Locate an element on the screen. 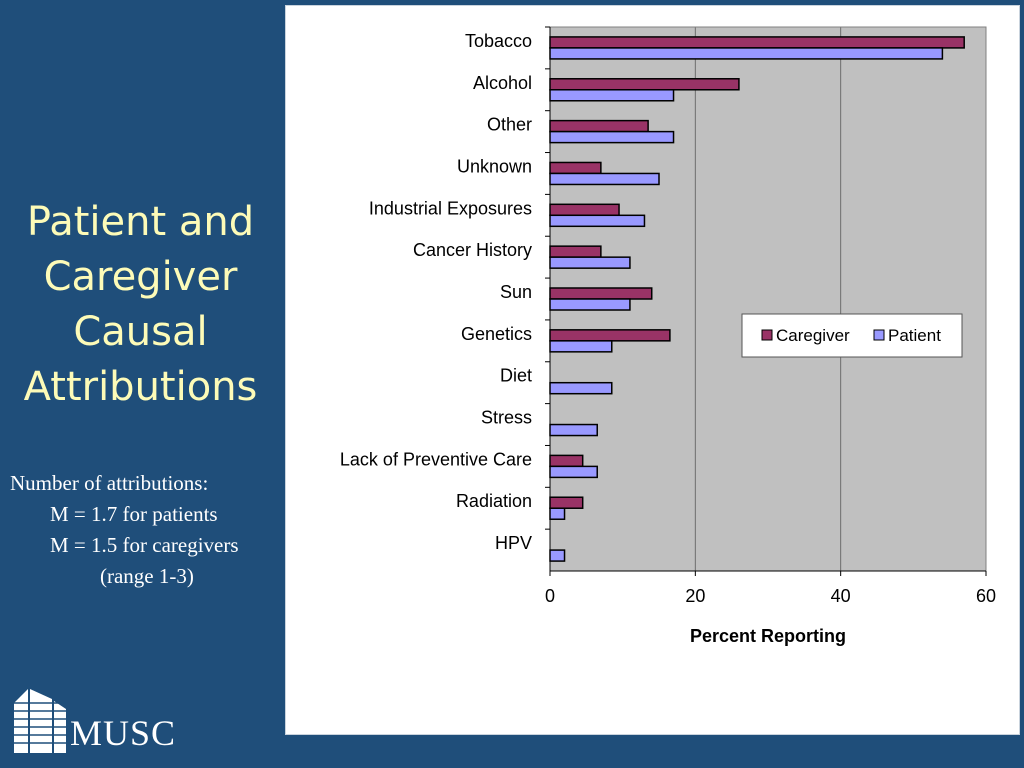 The height and width of the screenshot is (768, 1024). category-label: Radiation is located at coordinates (494, 501).